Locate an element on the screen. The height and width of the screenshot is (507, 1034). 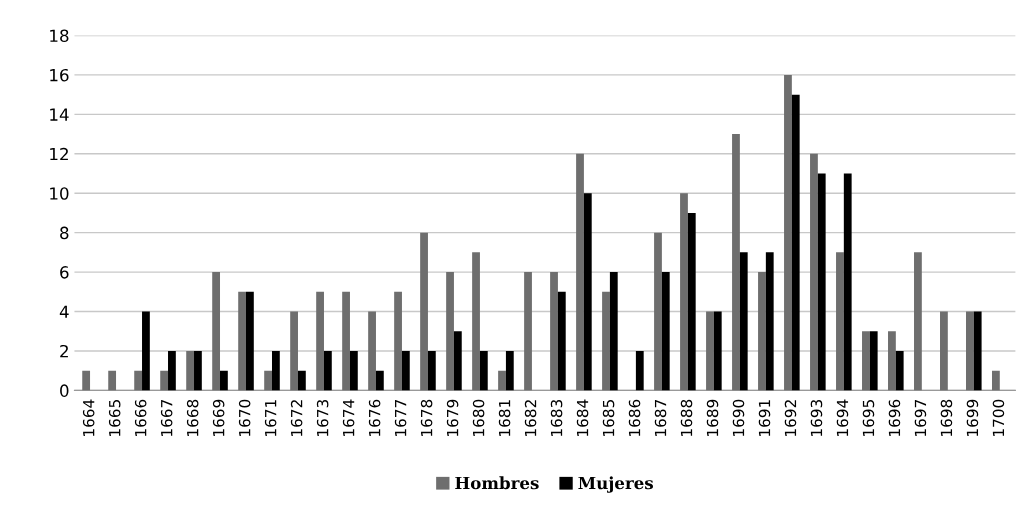
x-tick-label: 1699 is located at coordinates (972, 417).